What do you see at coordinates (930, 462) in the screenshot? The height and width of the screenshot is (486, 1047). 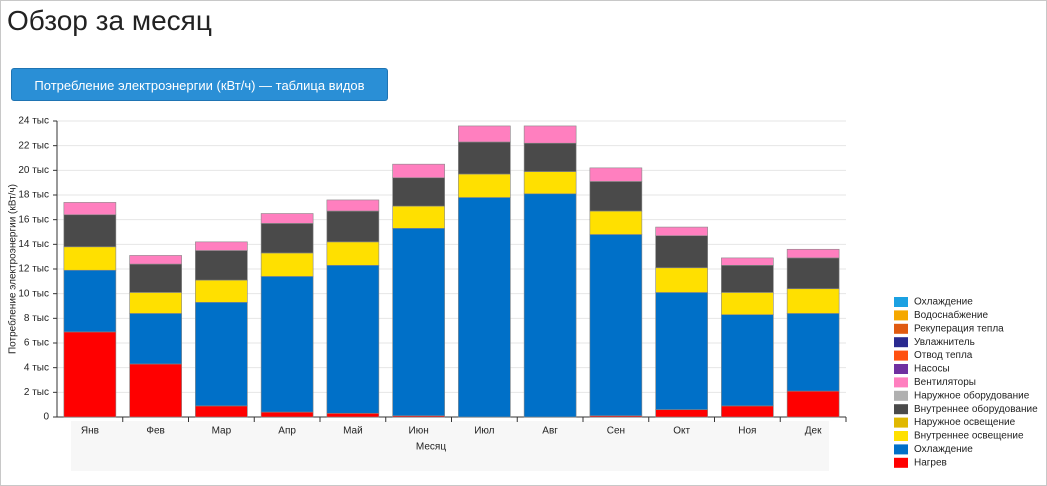 I see `legend-label: Нагрев` at bounding box center [930, 462].